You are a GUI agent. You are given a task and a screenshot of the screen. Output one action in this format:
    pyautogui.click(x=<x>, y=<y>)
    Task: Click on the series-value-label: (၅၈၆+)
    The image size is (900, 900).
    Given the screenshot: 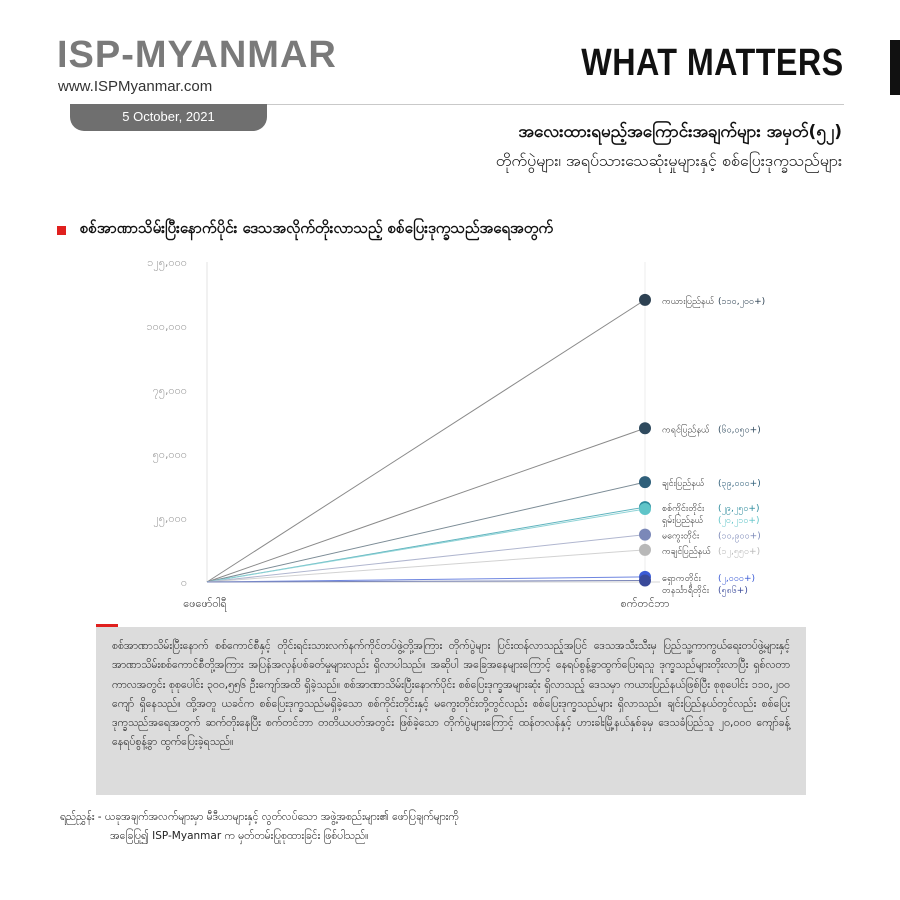 What is the action you would take?
    pyautogui.click(x=733, y=591)
    